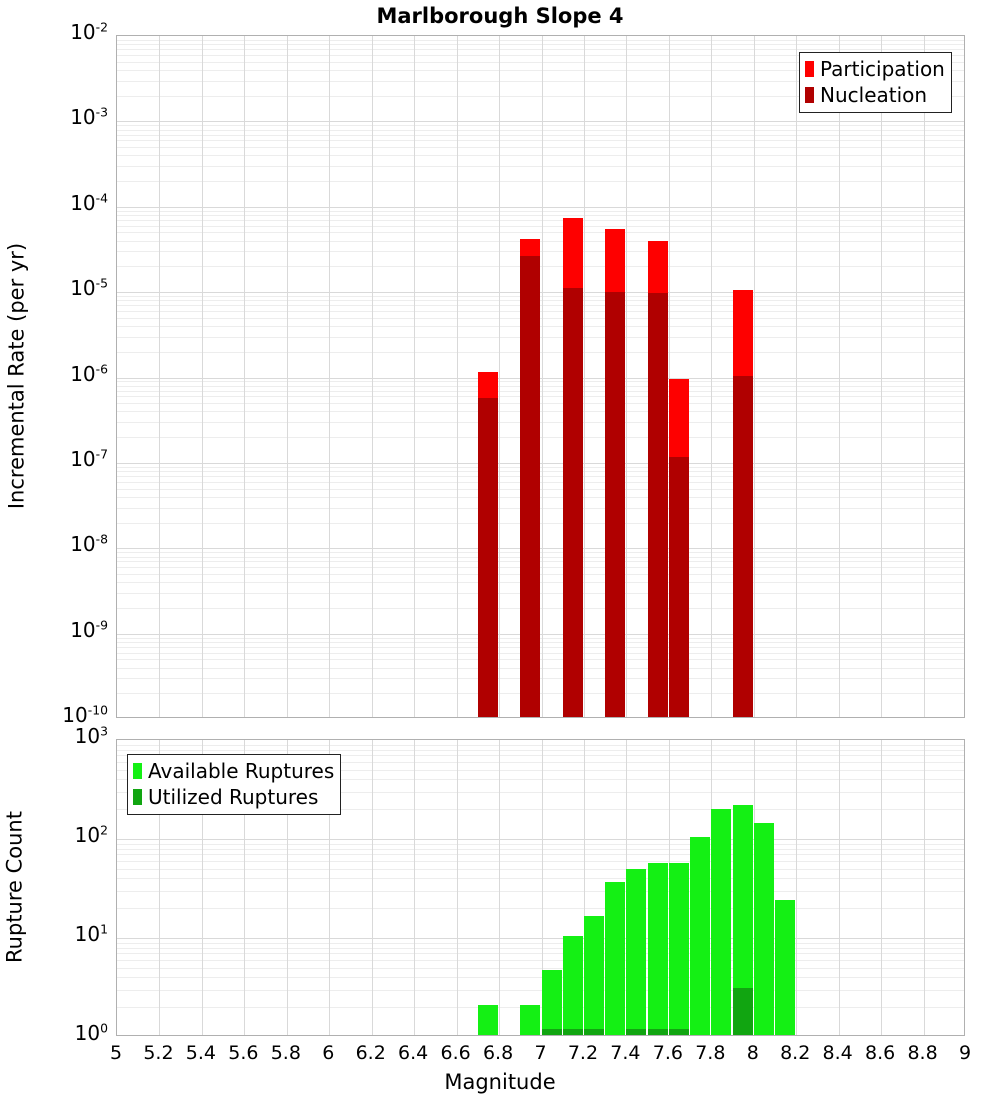 The width and height of the screenshot is (1000, 1100). What do you see at coordinates (875, 69) in the screenshot?
I see `top-legend-item: Participation` at bounding box center [875, 69].